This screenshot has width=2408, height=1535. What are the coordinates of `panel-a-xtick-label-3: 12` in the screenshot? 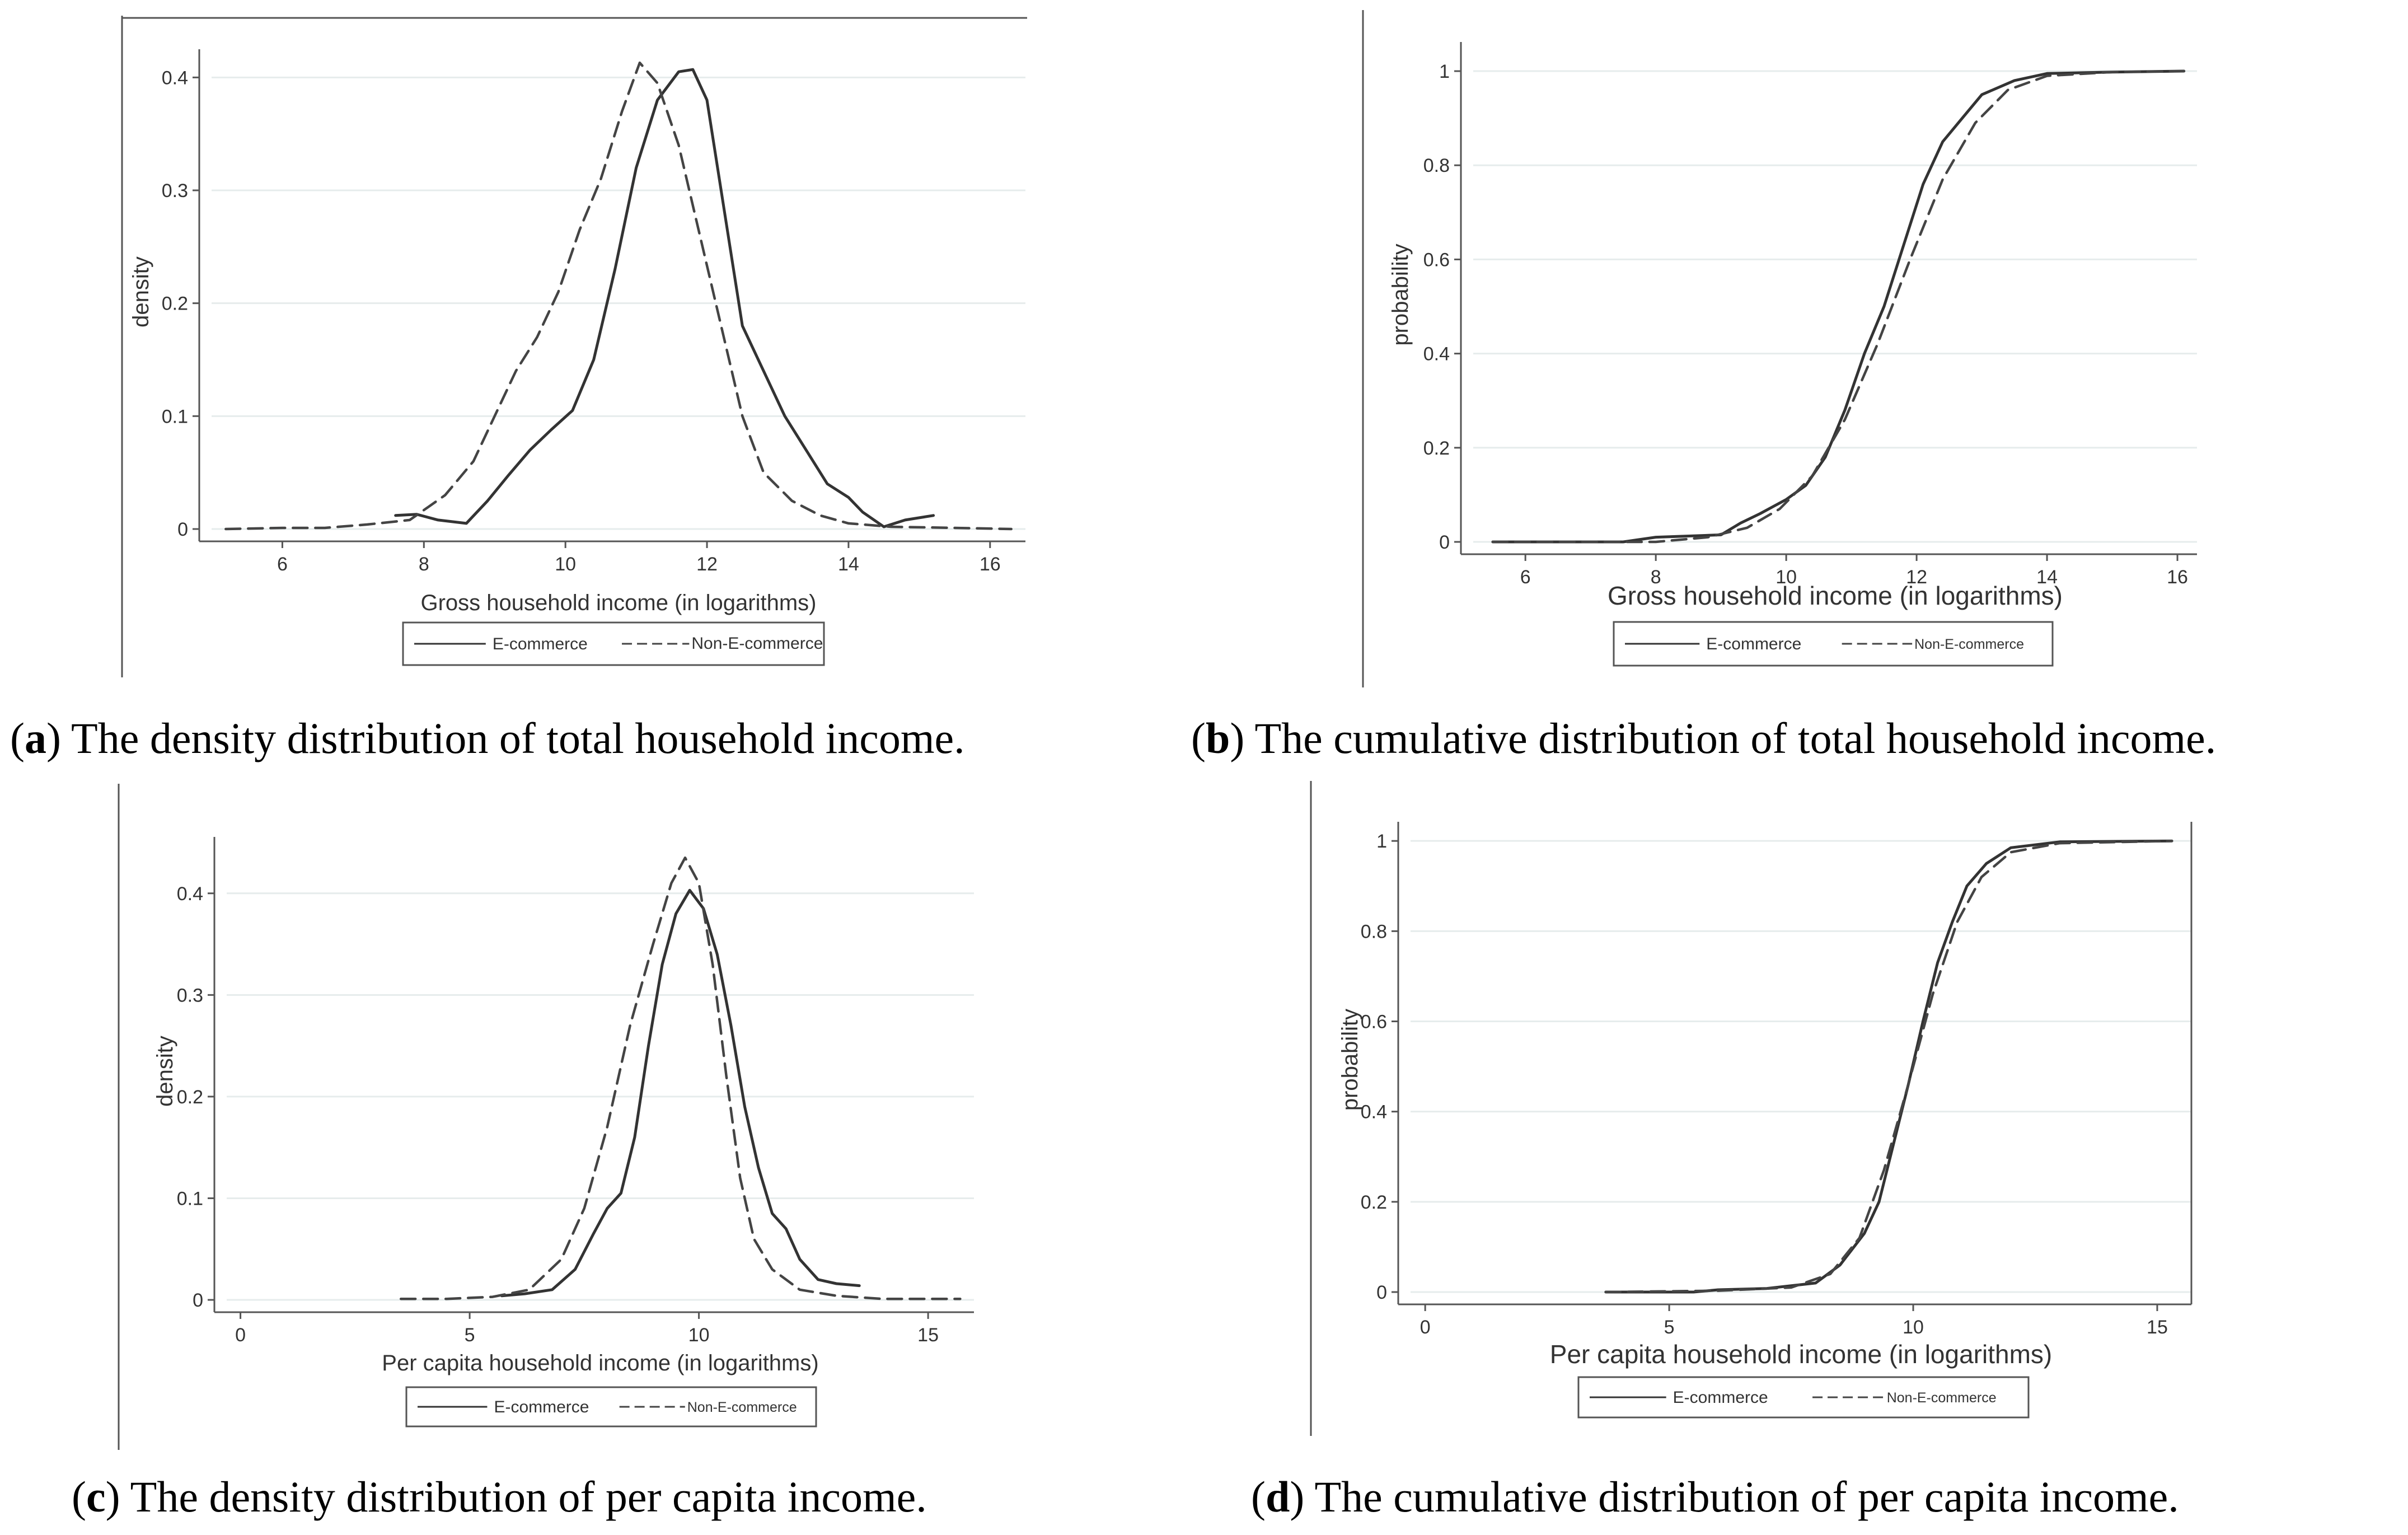 It's located at (707, 564).